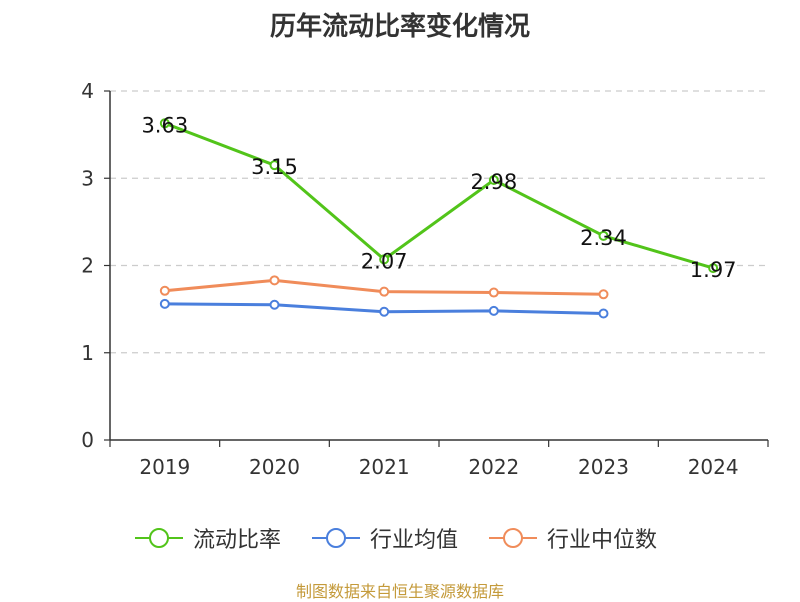 The image size is (800, 602). Describe the element at coordinates (237, 540) in the screenshot. I see `legend-label: 流动比率` at that location.